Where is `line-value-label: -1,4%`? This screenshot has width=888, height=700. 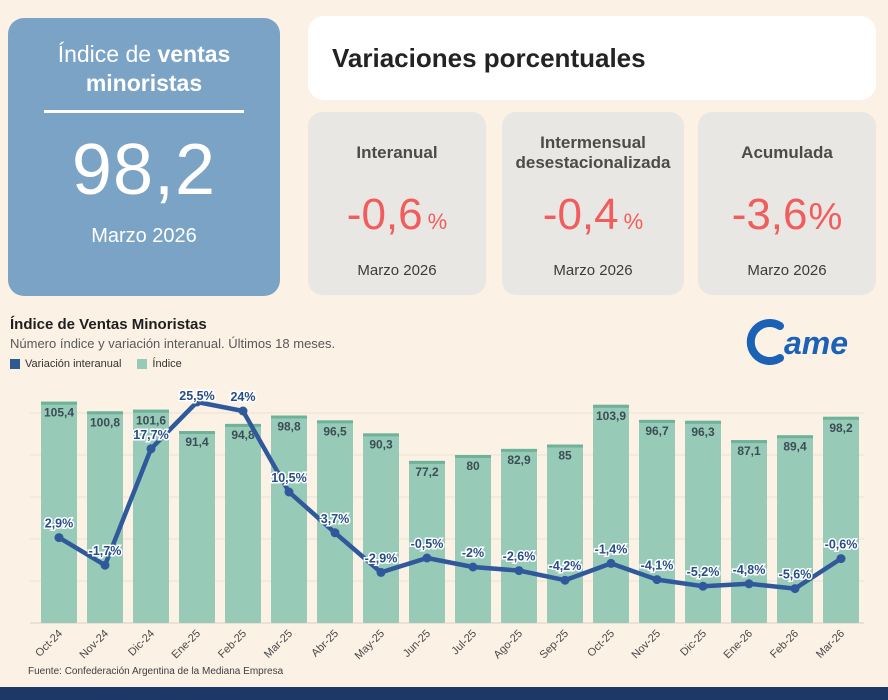 line-value-label: -1,4% is located at coordinates (611, 549).